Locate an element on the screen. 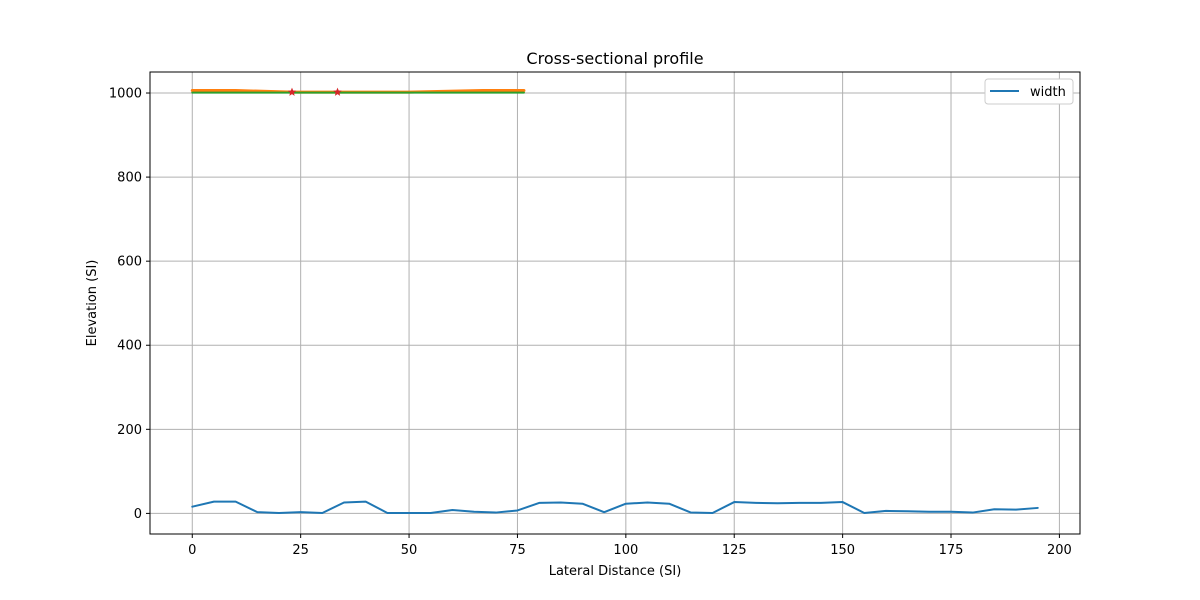  x-tick-label: 50 is located at coordinates (409, 550).